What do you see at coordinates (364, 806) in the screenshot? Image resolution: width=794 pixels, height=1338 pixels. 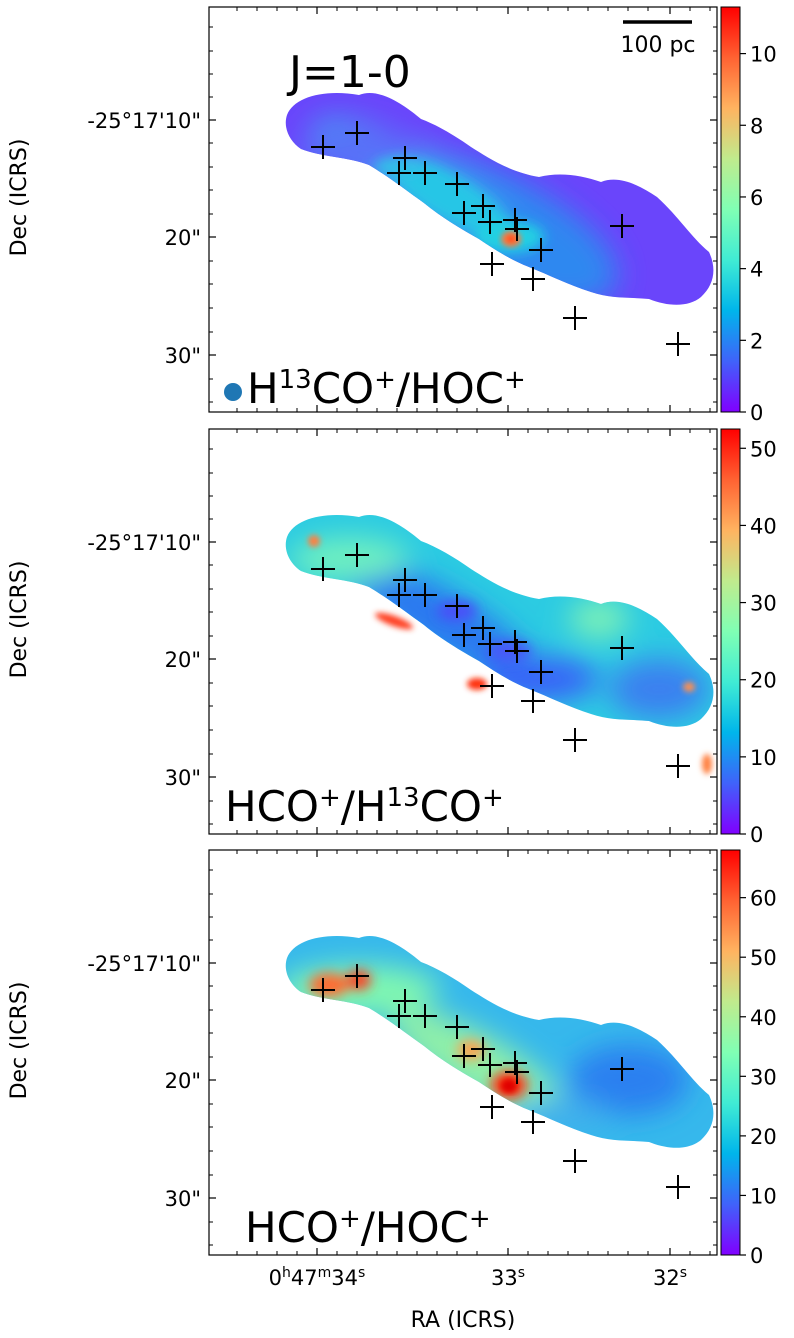 I see `panel-label: HCO+/H13CO+` at bounding box center [364, 806].